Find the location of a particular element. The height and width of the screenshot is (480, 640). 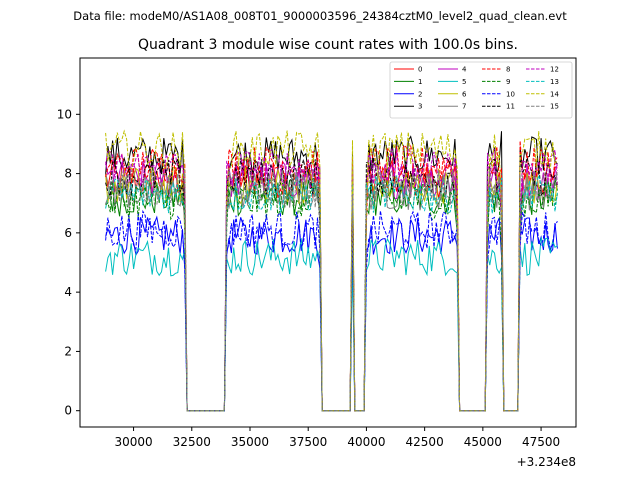

legend-frame is located at coordinates (481, 90).